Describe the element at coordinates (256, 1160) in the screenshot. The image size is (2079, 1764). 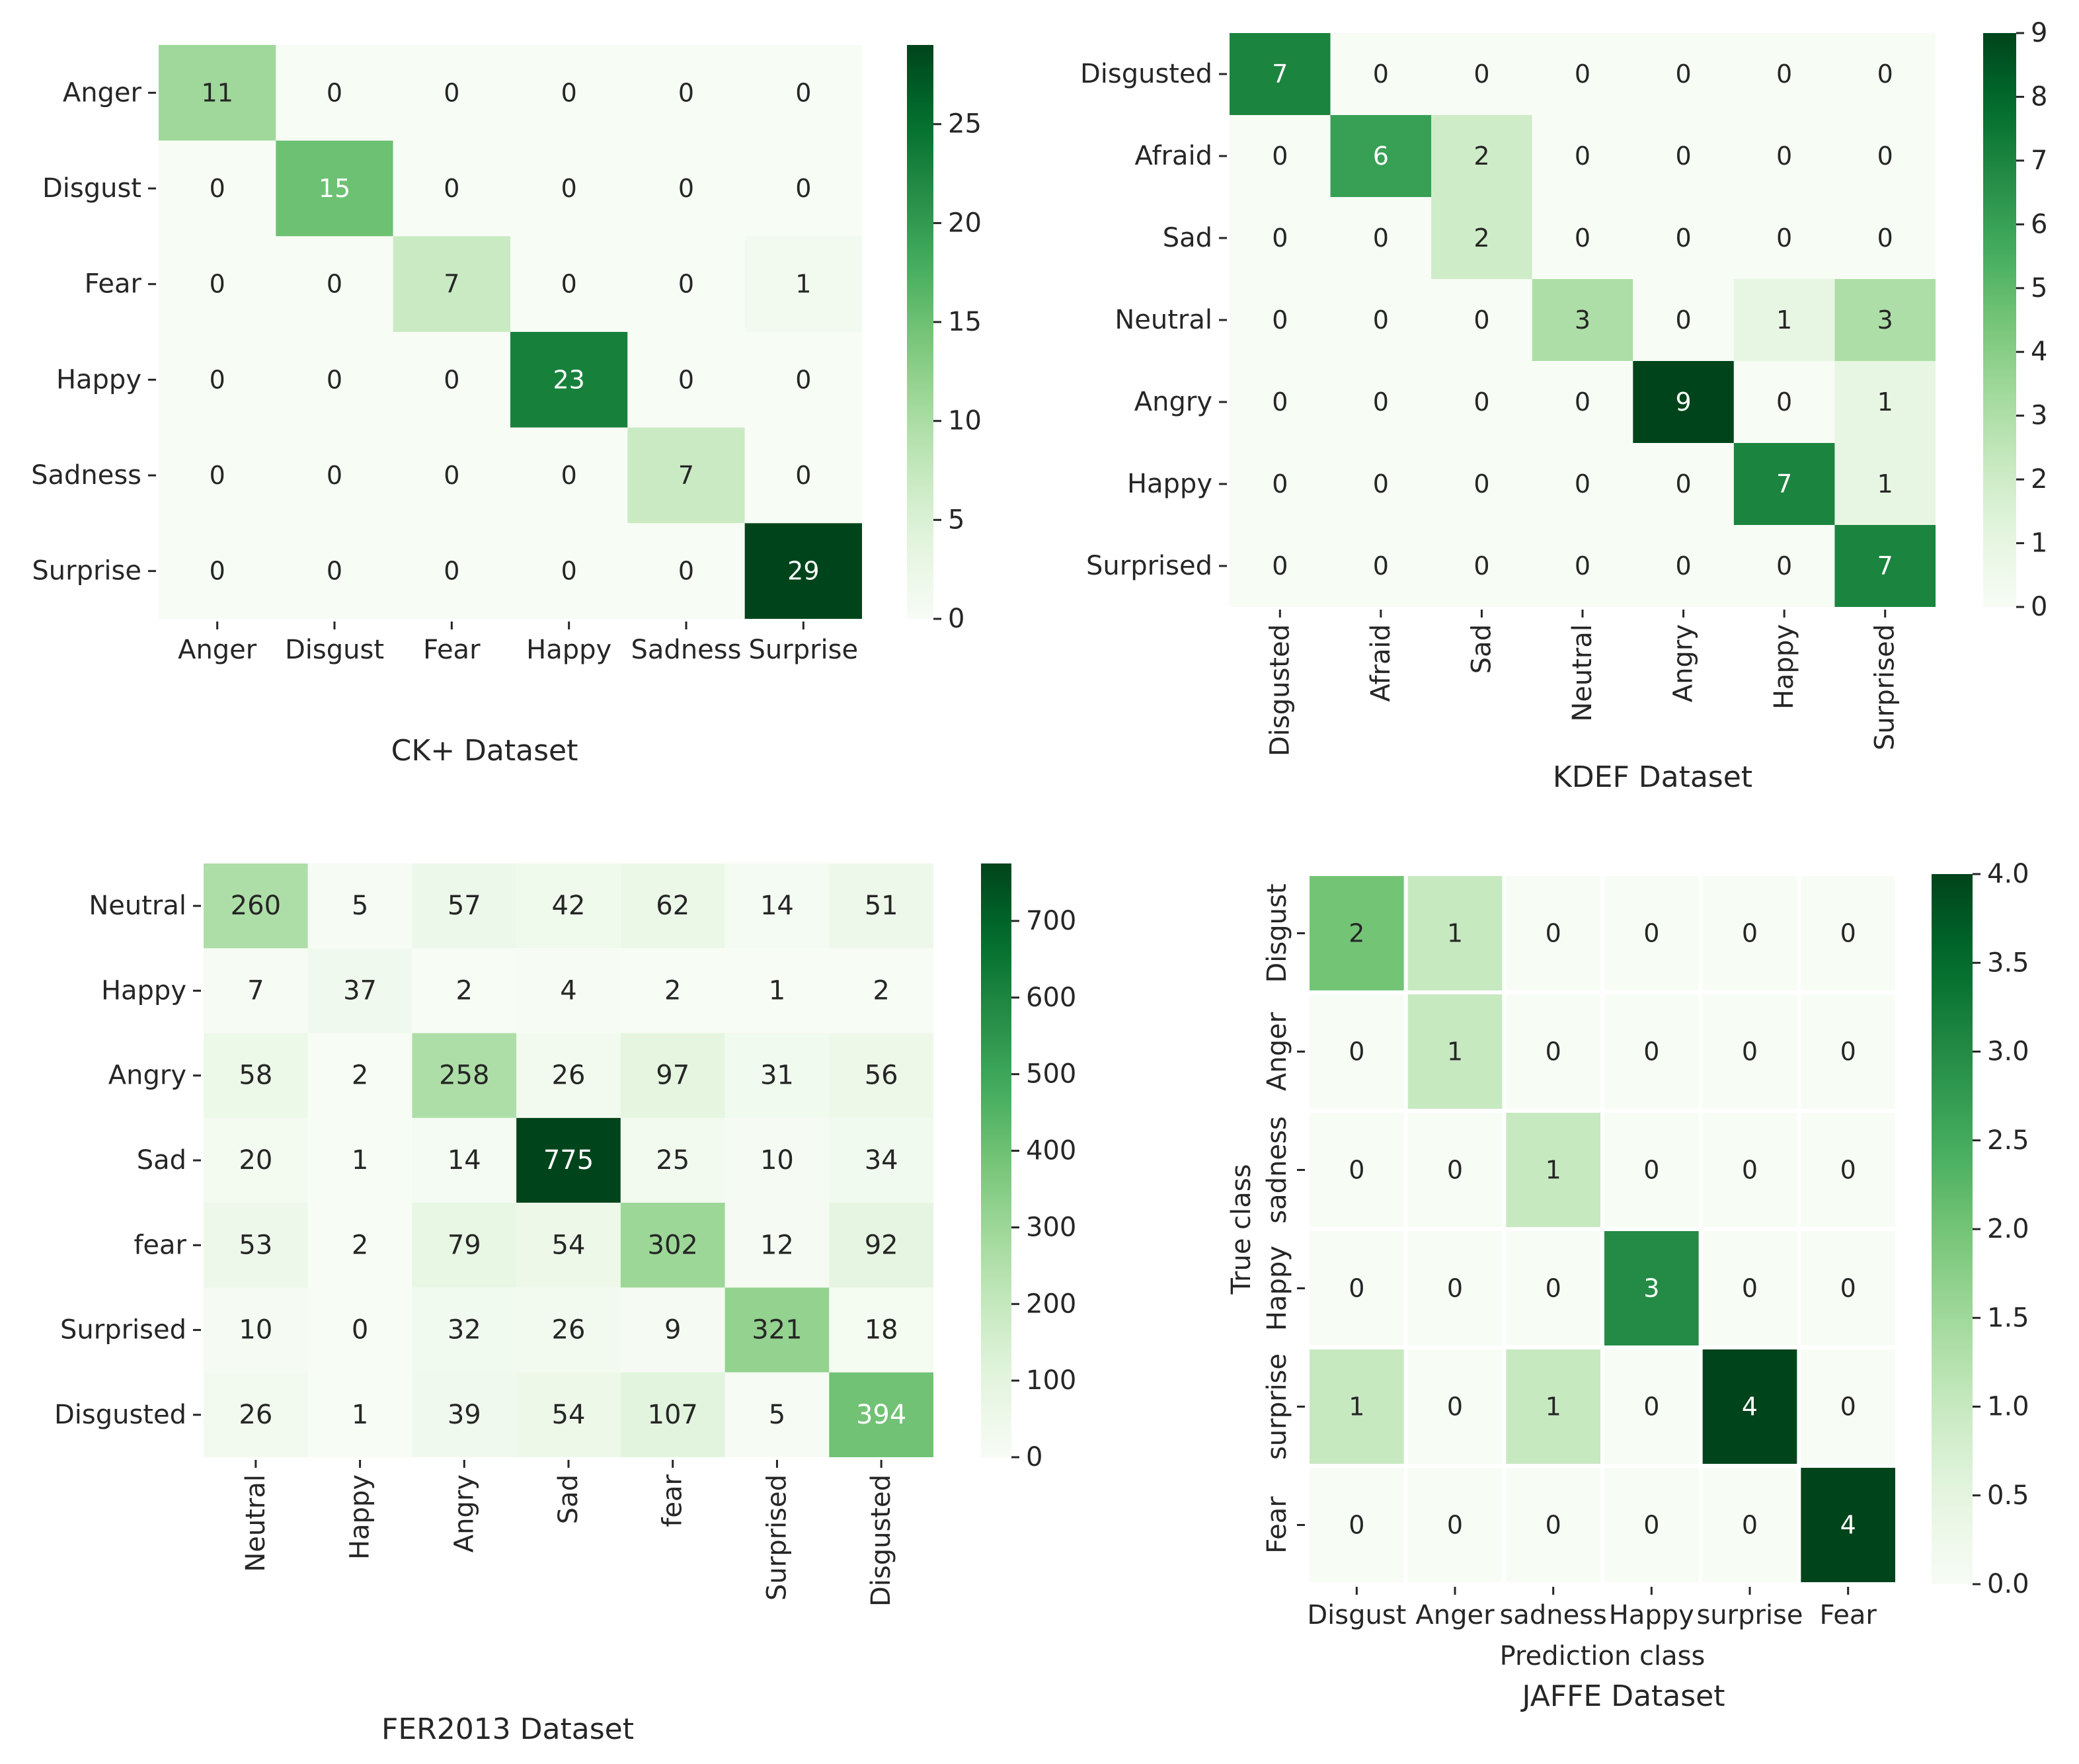
I see `cell-value-label: 20` at that location.